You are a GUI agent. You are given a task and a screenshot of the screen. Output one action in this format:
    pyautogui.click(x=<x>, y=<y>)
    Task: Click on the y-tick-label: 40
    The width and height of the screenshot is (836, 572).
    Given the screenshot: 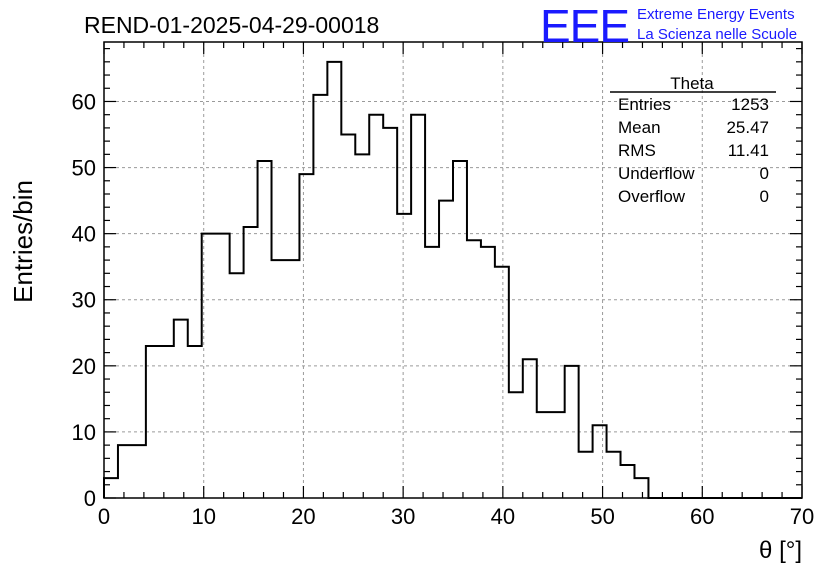 What is the action you would take?
    pyautogui.click(x=84, y=234)
    